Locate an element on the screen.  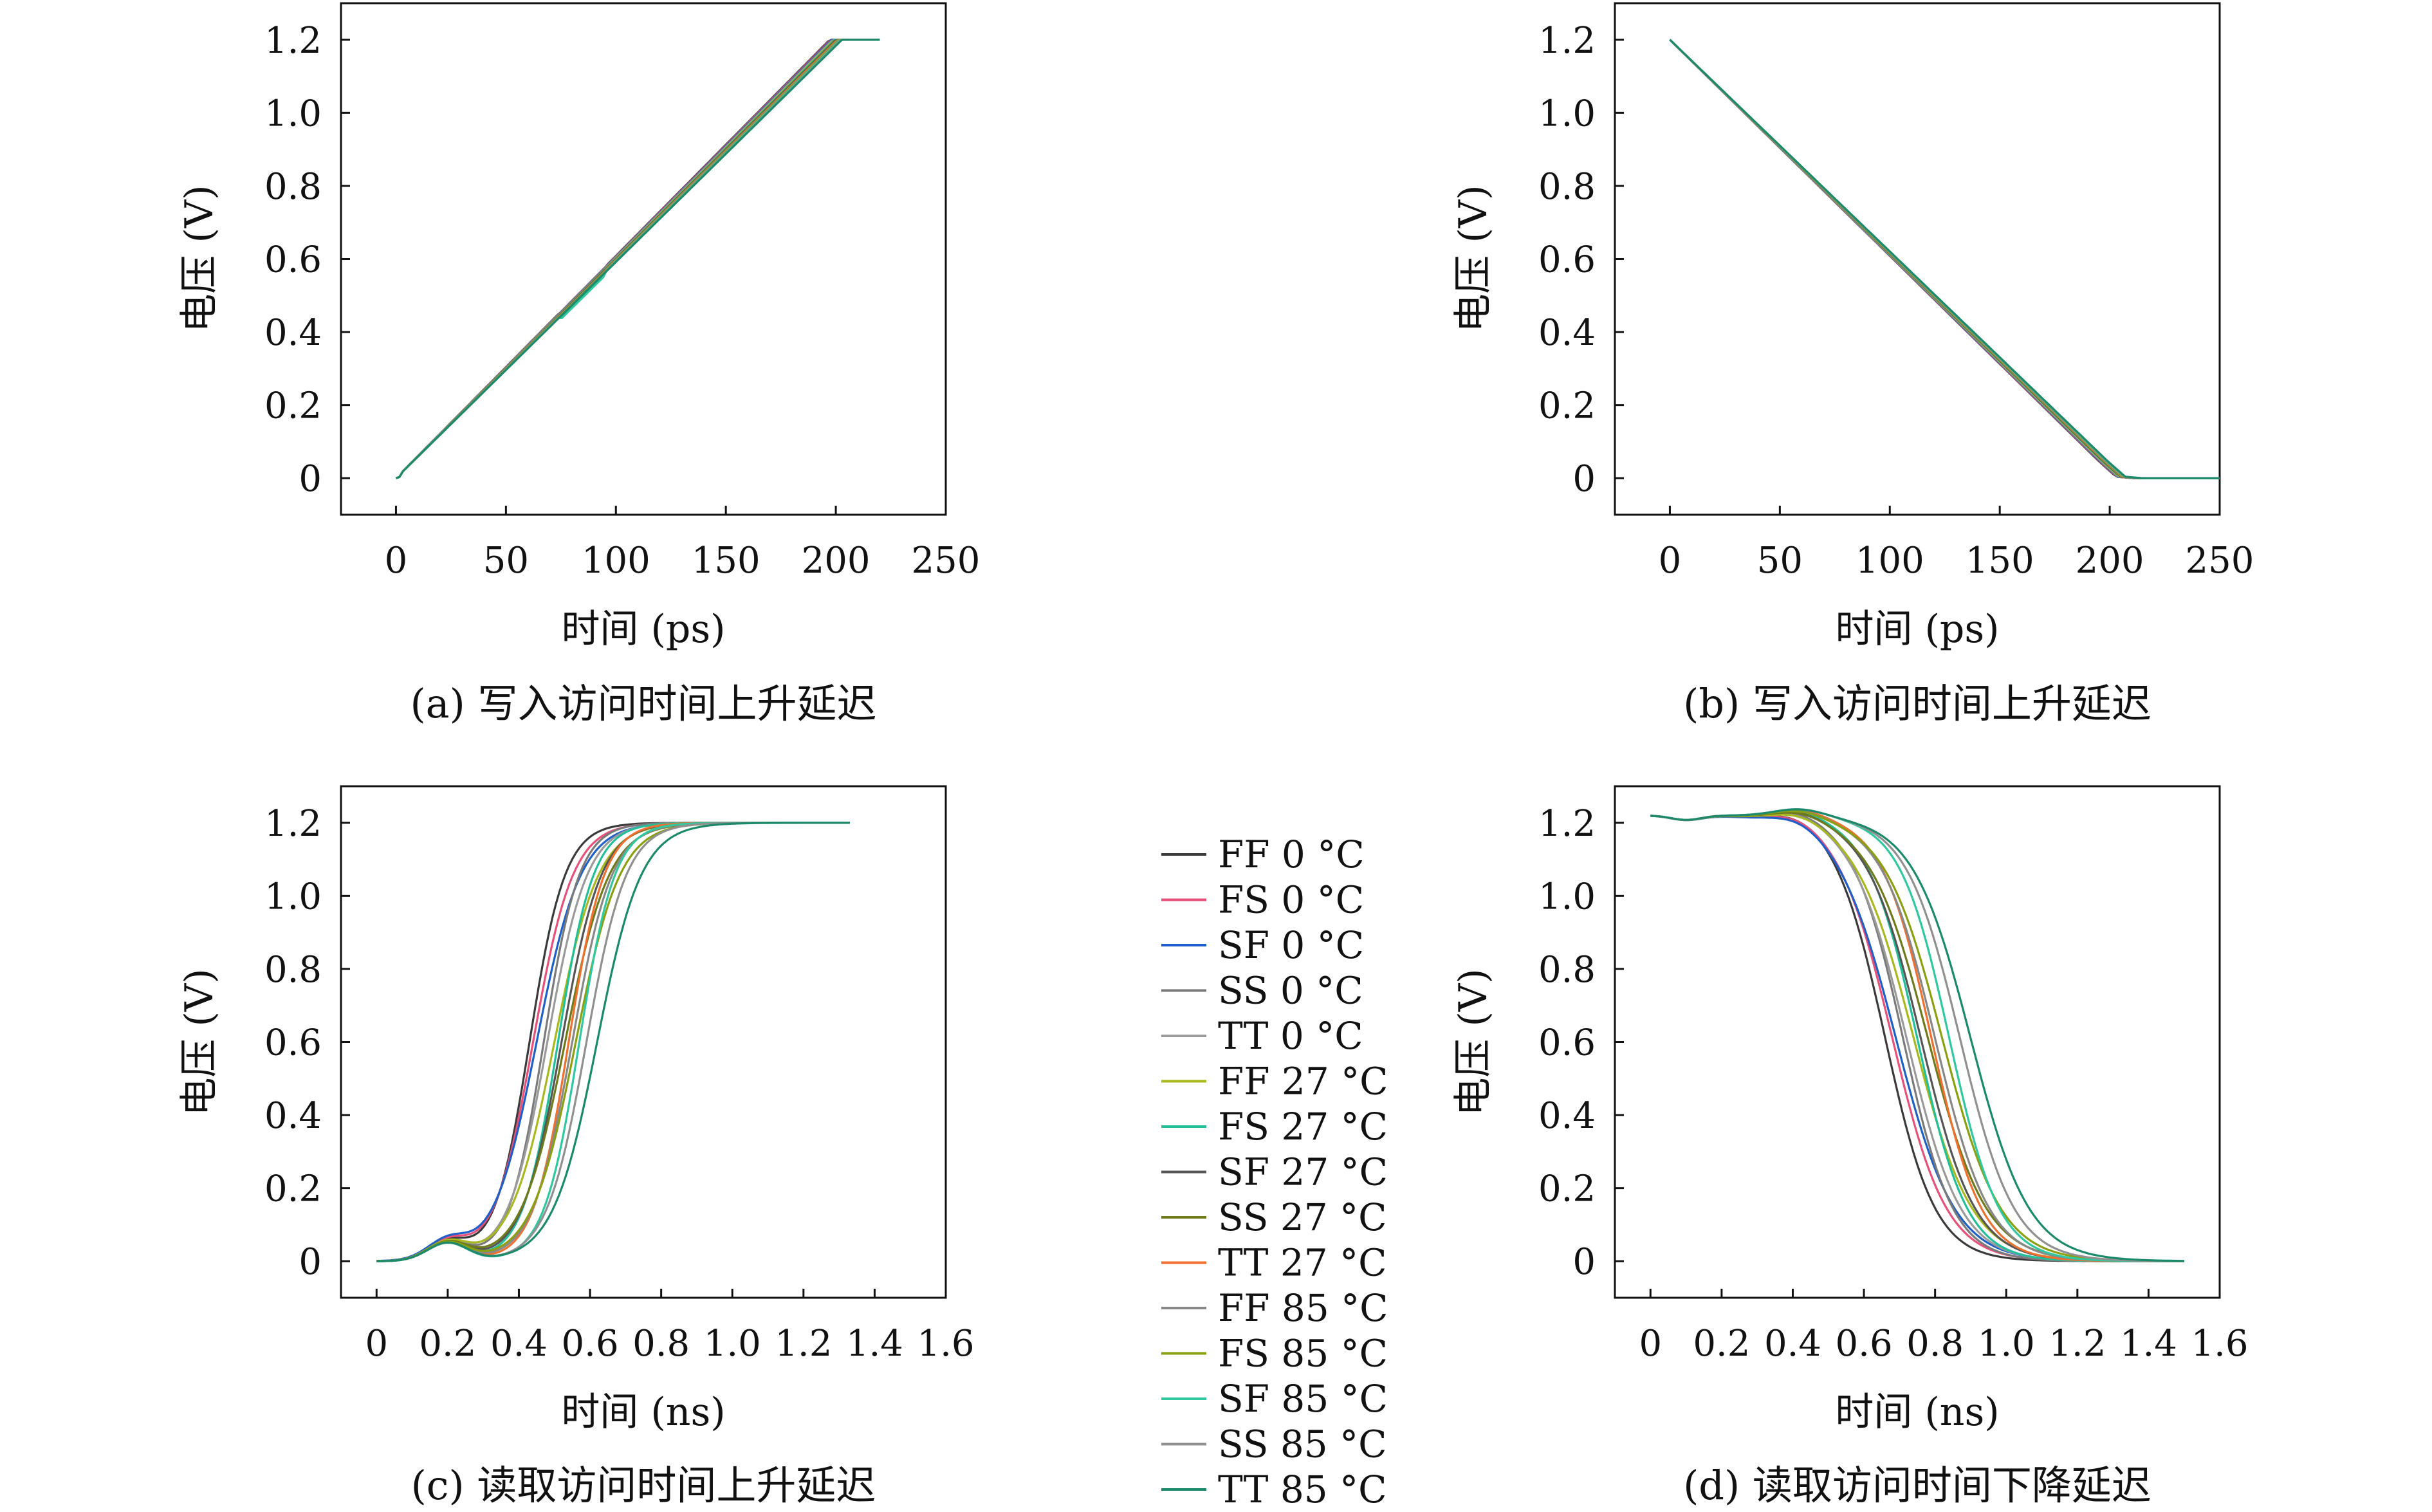
panel-caption: (c) 读取访问时间上升延迟 is located at coordinates (643, 1485).